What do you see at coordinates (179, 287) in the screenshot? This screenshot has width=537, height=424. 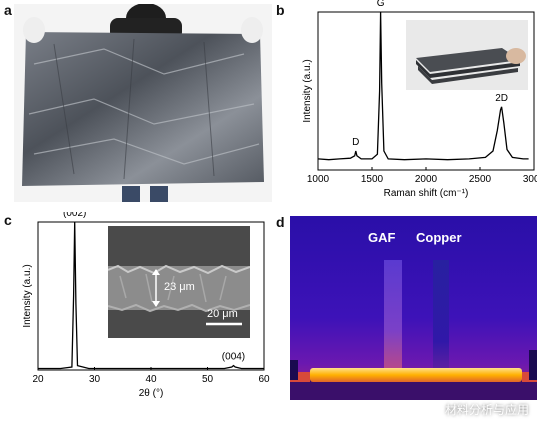 I see `sem-thickness-label: 23 μm` at bounding box center [179, 287].